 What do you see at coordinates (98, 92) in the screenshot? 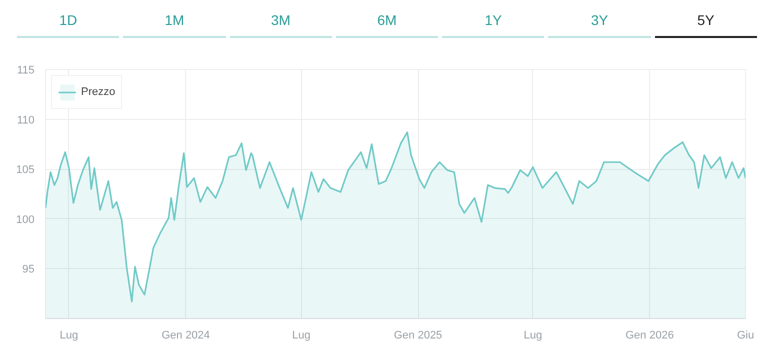
I see `legend-label: Prezzo` at bounding box center [98, 92].